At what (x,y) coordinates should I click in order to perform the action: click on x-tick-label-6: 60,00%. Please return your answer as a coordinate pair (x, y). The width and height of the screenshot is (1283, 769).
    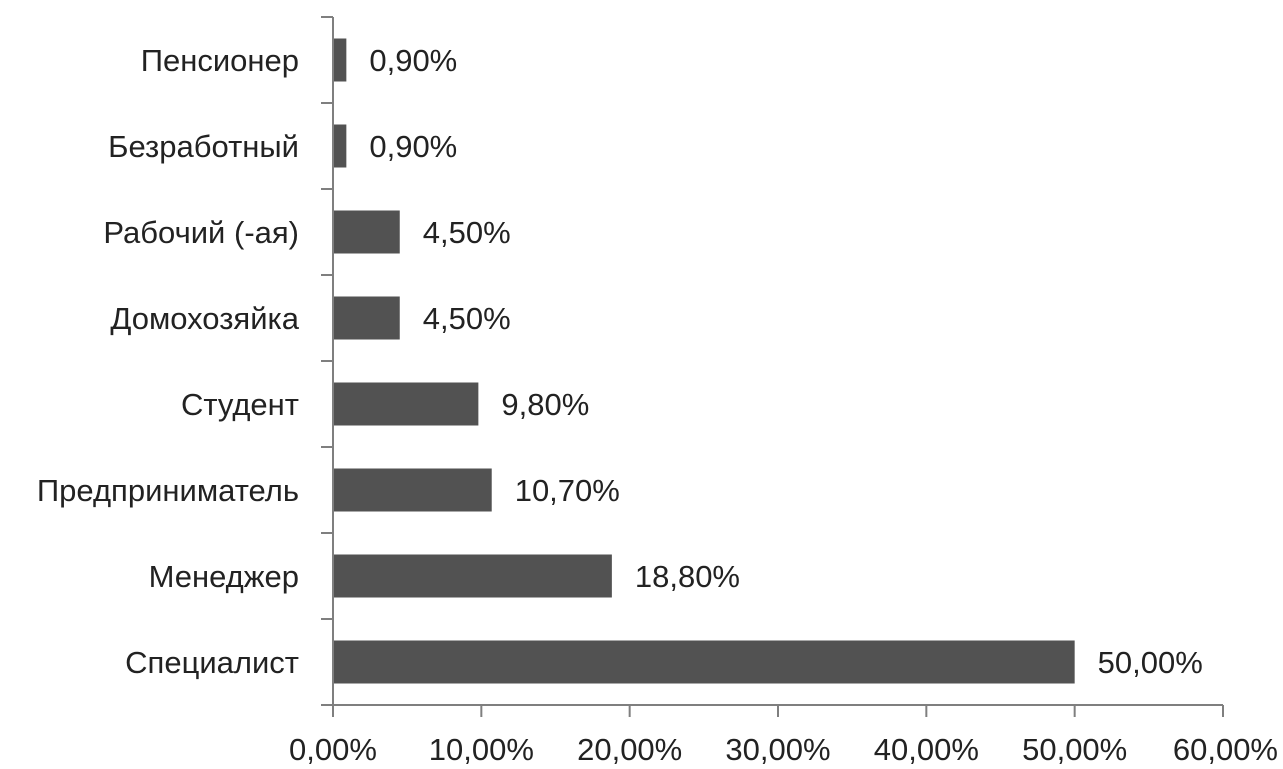
    Looking at the image, I should click on (1225, 749).